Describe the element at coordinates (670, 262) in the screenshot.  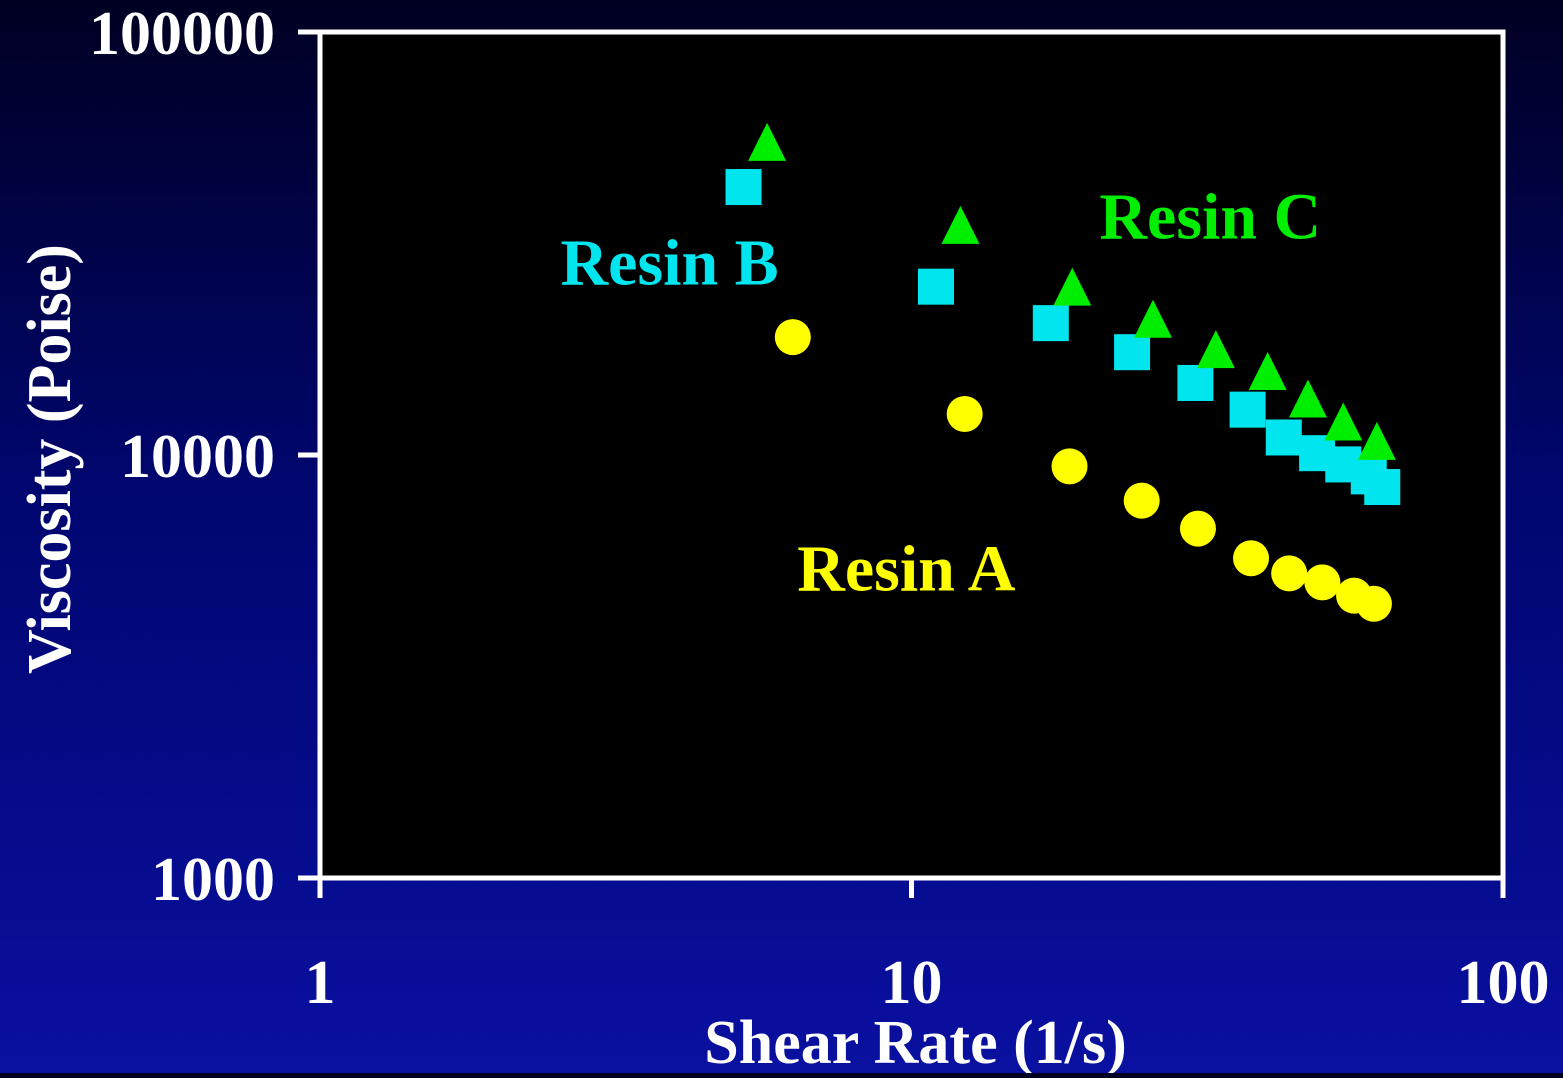
I see `series-label-resin-b: Resin B` at that location.